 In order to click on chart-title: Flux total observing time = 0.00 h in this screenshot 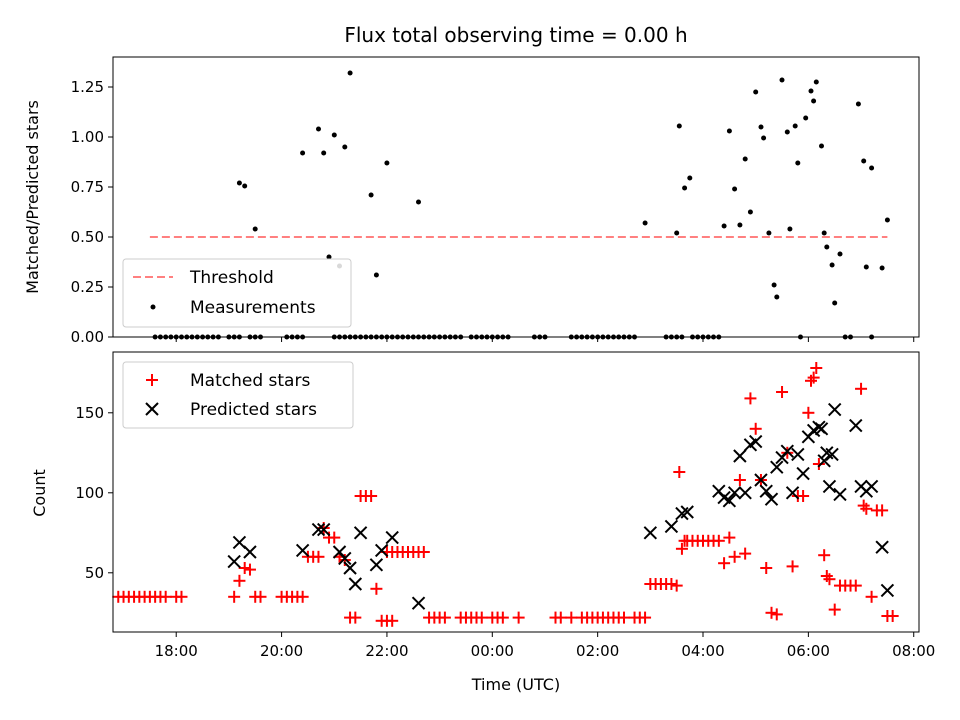, I will do `click(515, 35)`.